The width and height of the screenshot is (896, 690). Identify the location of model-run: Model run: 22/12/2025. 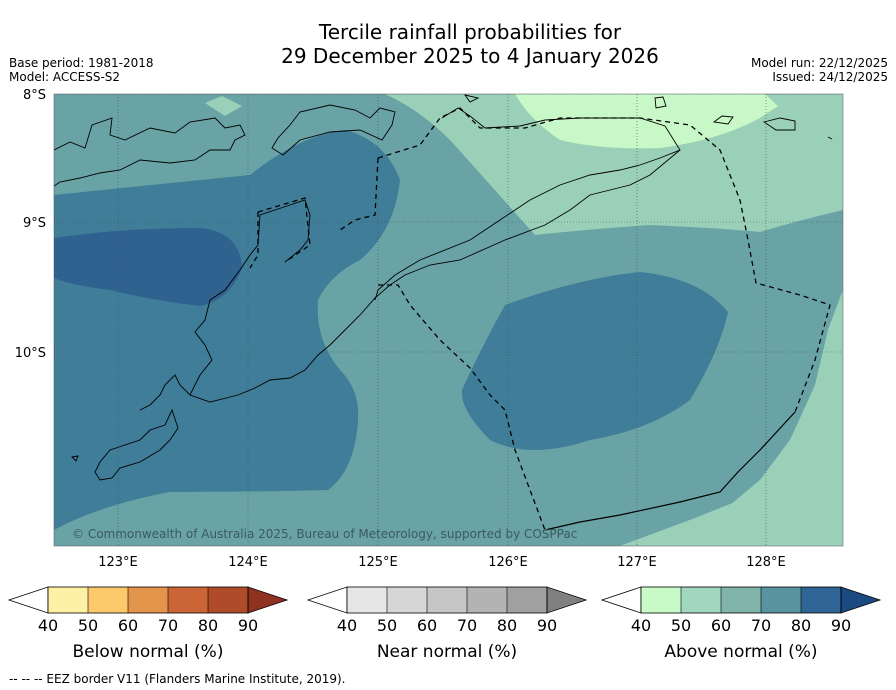
(819, 63).